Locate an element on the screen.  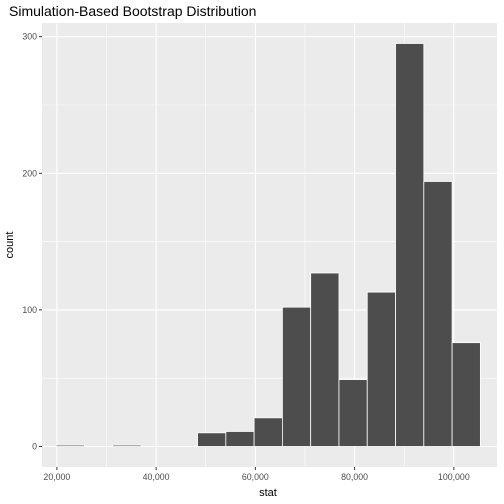
y-tick-label: 0 is located at coordinates (34, 447).